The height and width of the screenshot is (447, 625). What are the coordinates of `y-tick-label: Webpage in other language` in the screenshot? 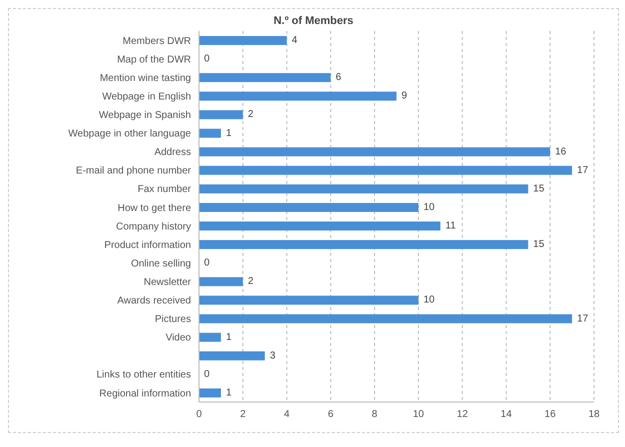 It's located at (130, 134).